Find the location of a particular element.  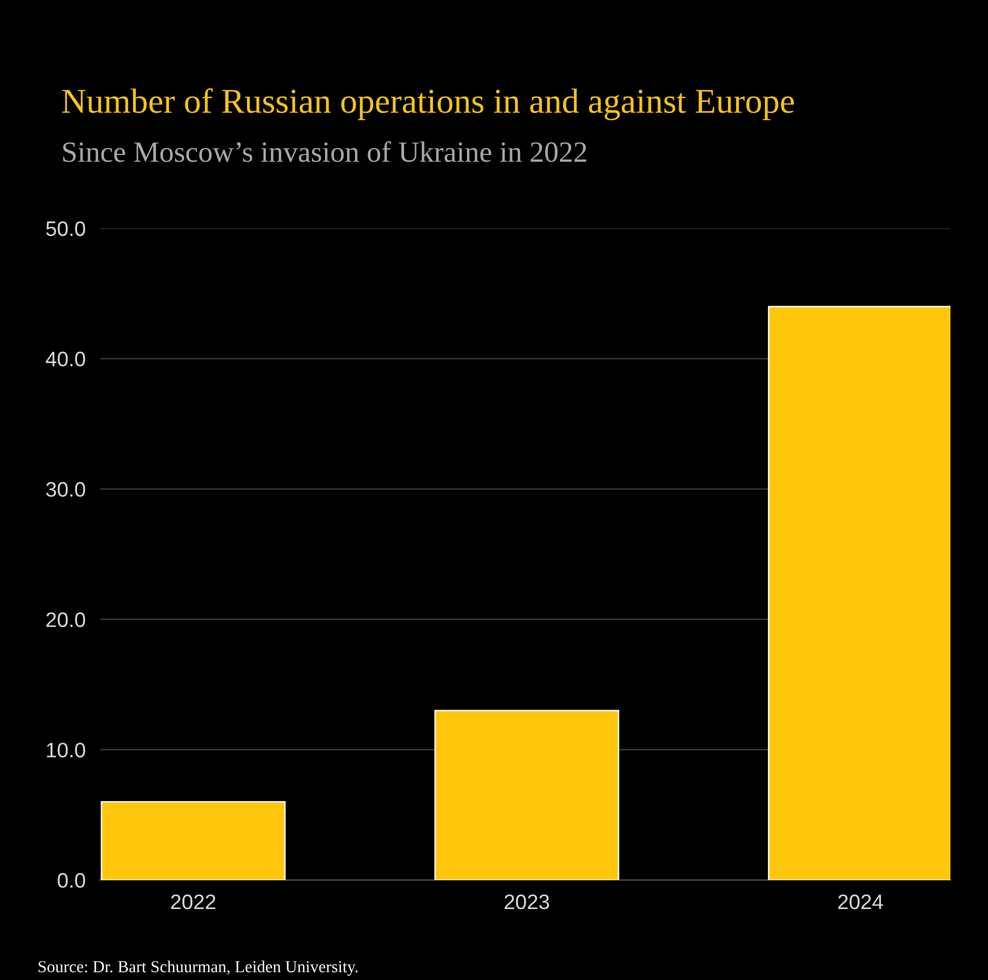

source-note: Source: Dr. Bart Schuurman, Leiden University. is located at coordinates (198, 968).